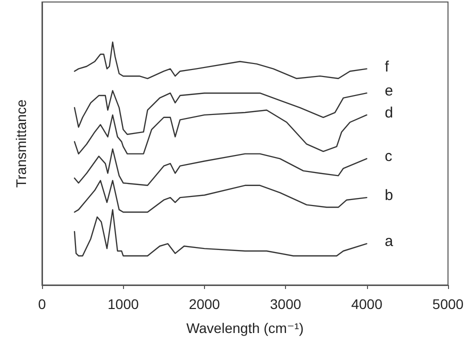 This screenshot has height=349, width=474. Describe the element at coordinates (389, 195) in the screenshot. I see `series-label: b` at that location.